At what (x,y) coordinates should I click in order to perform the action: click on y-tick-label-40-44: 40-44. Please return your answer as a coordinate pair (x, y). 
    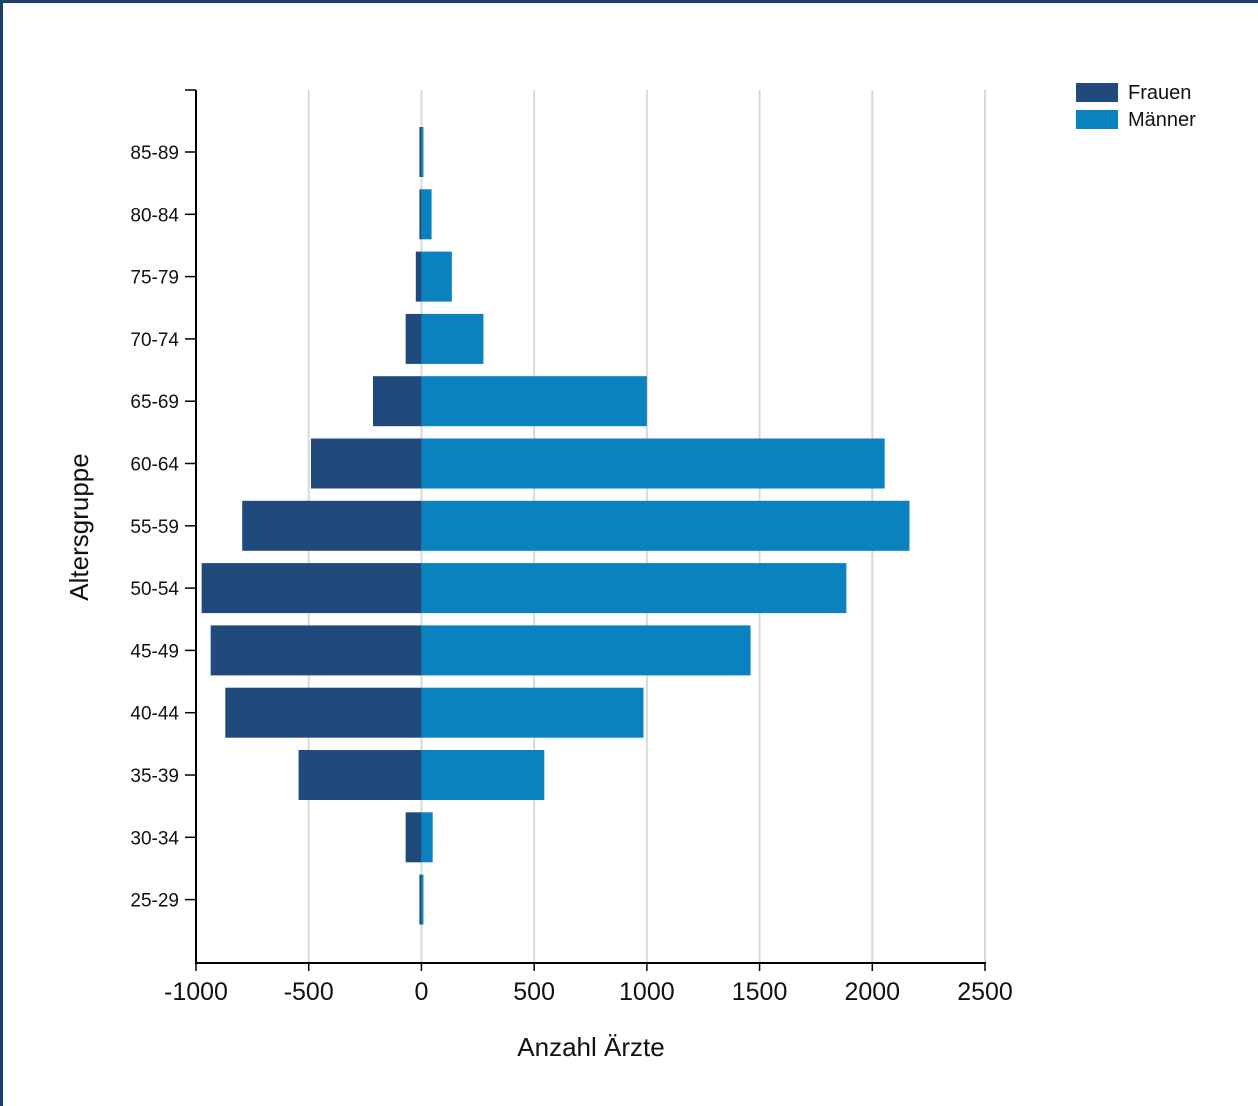
    Looking at the image, I should click on (154, 714).